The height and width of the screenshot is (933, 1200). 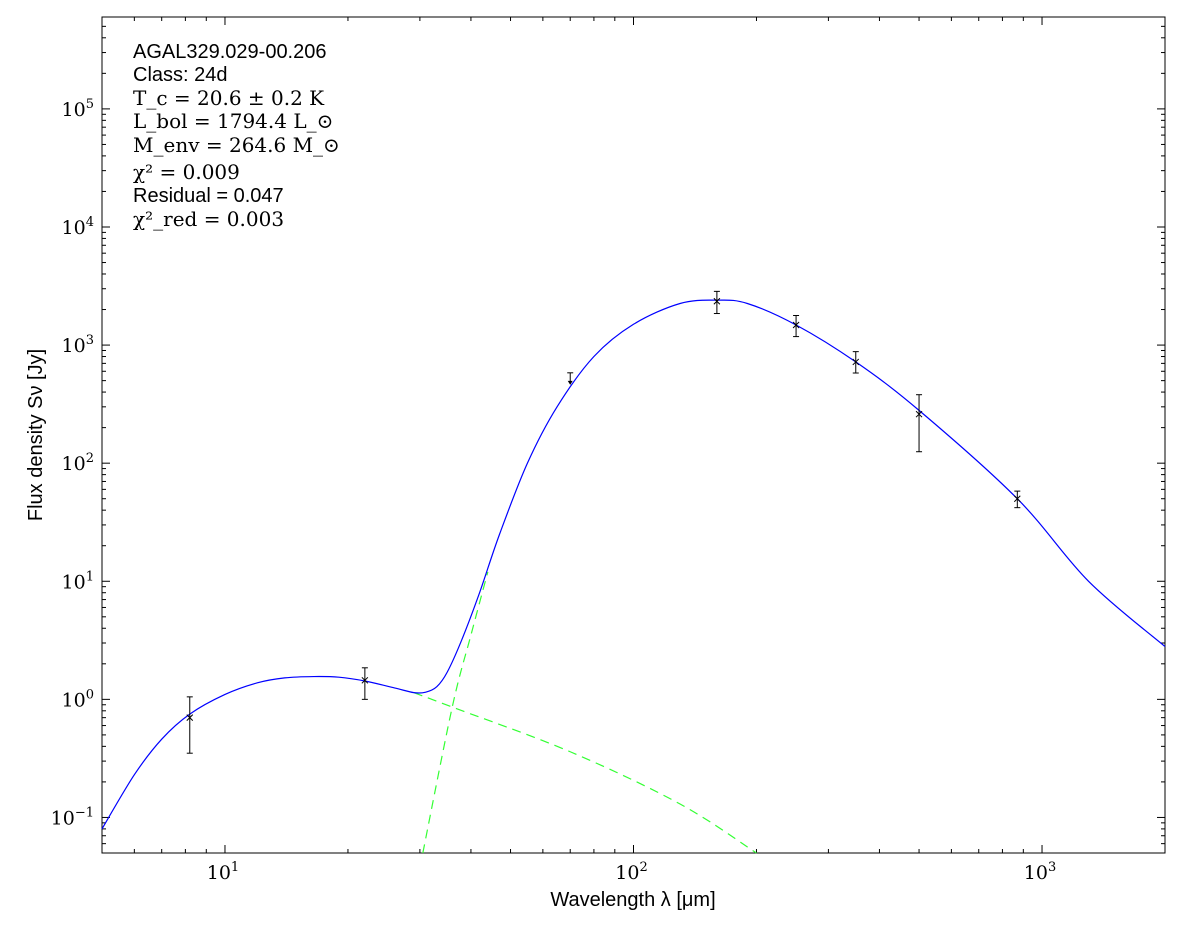 I want to click on y-tick-label: 10⁵, so click(x=78, y=109).